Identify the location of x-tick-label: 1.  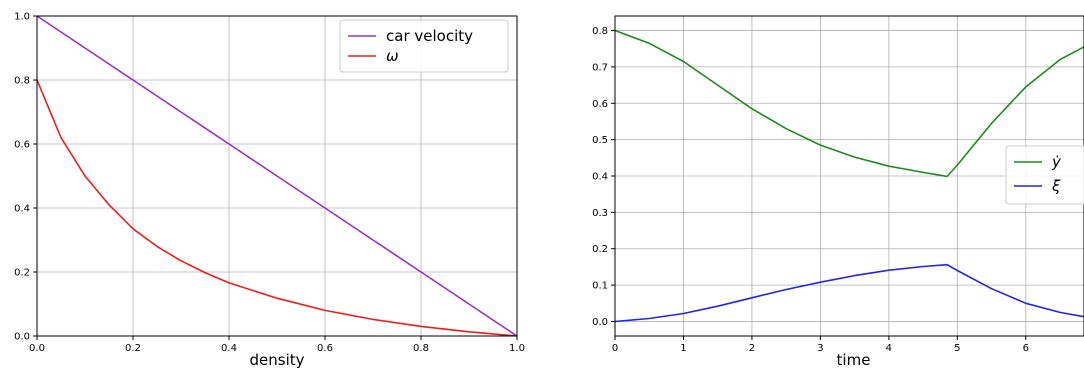
(683, 348).